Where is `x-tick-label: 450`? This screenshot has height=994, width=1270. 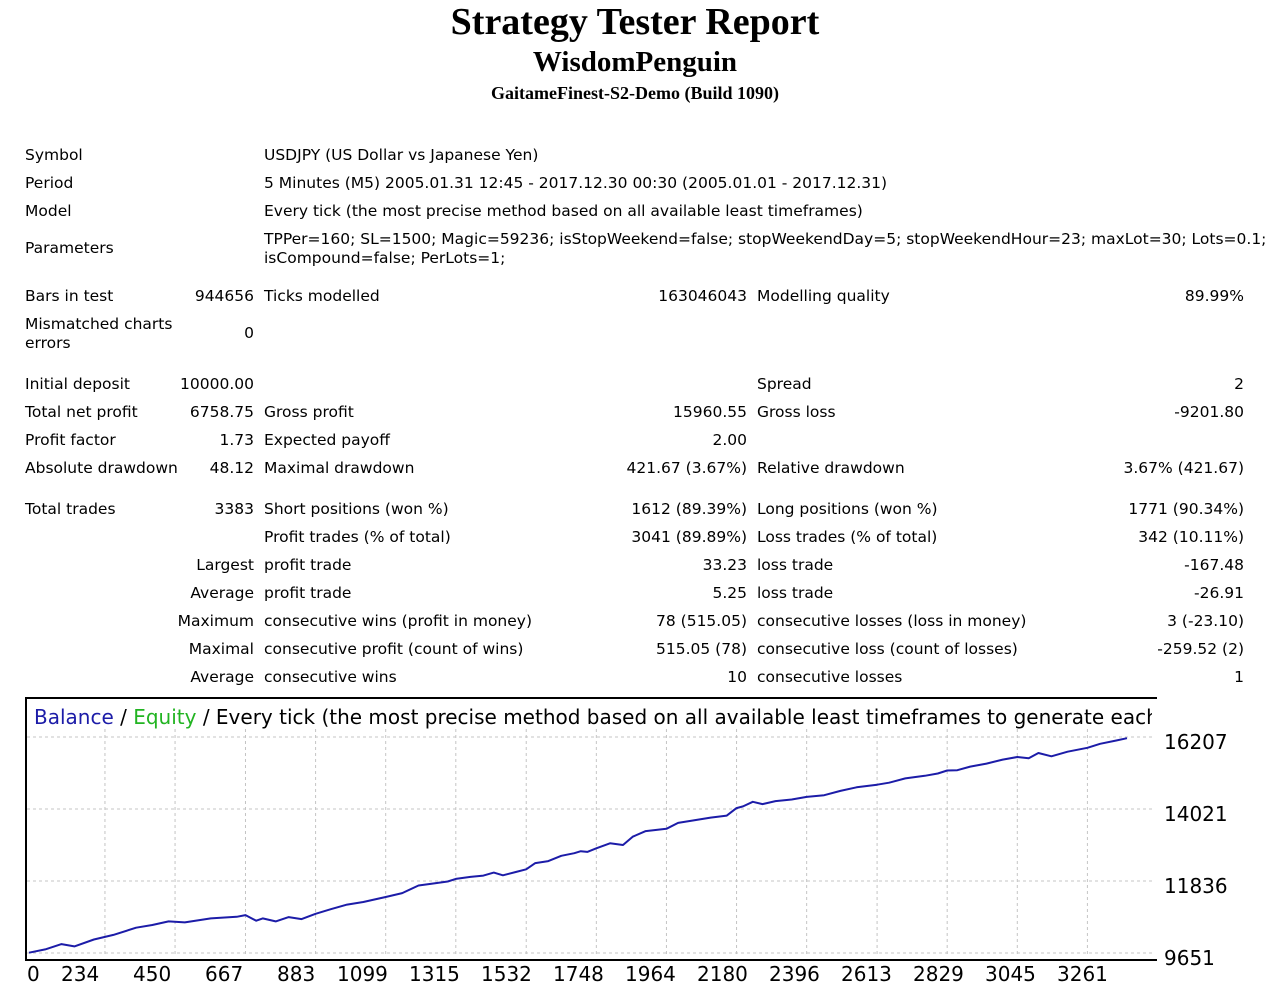
x-tick-label: 450 is located at coordinates (152, 974).